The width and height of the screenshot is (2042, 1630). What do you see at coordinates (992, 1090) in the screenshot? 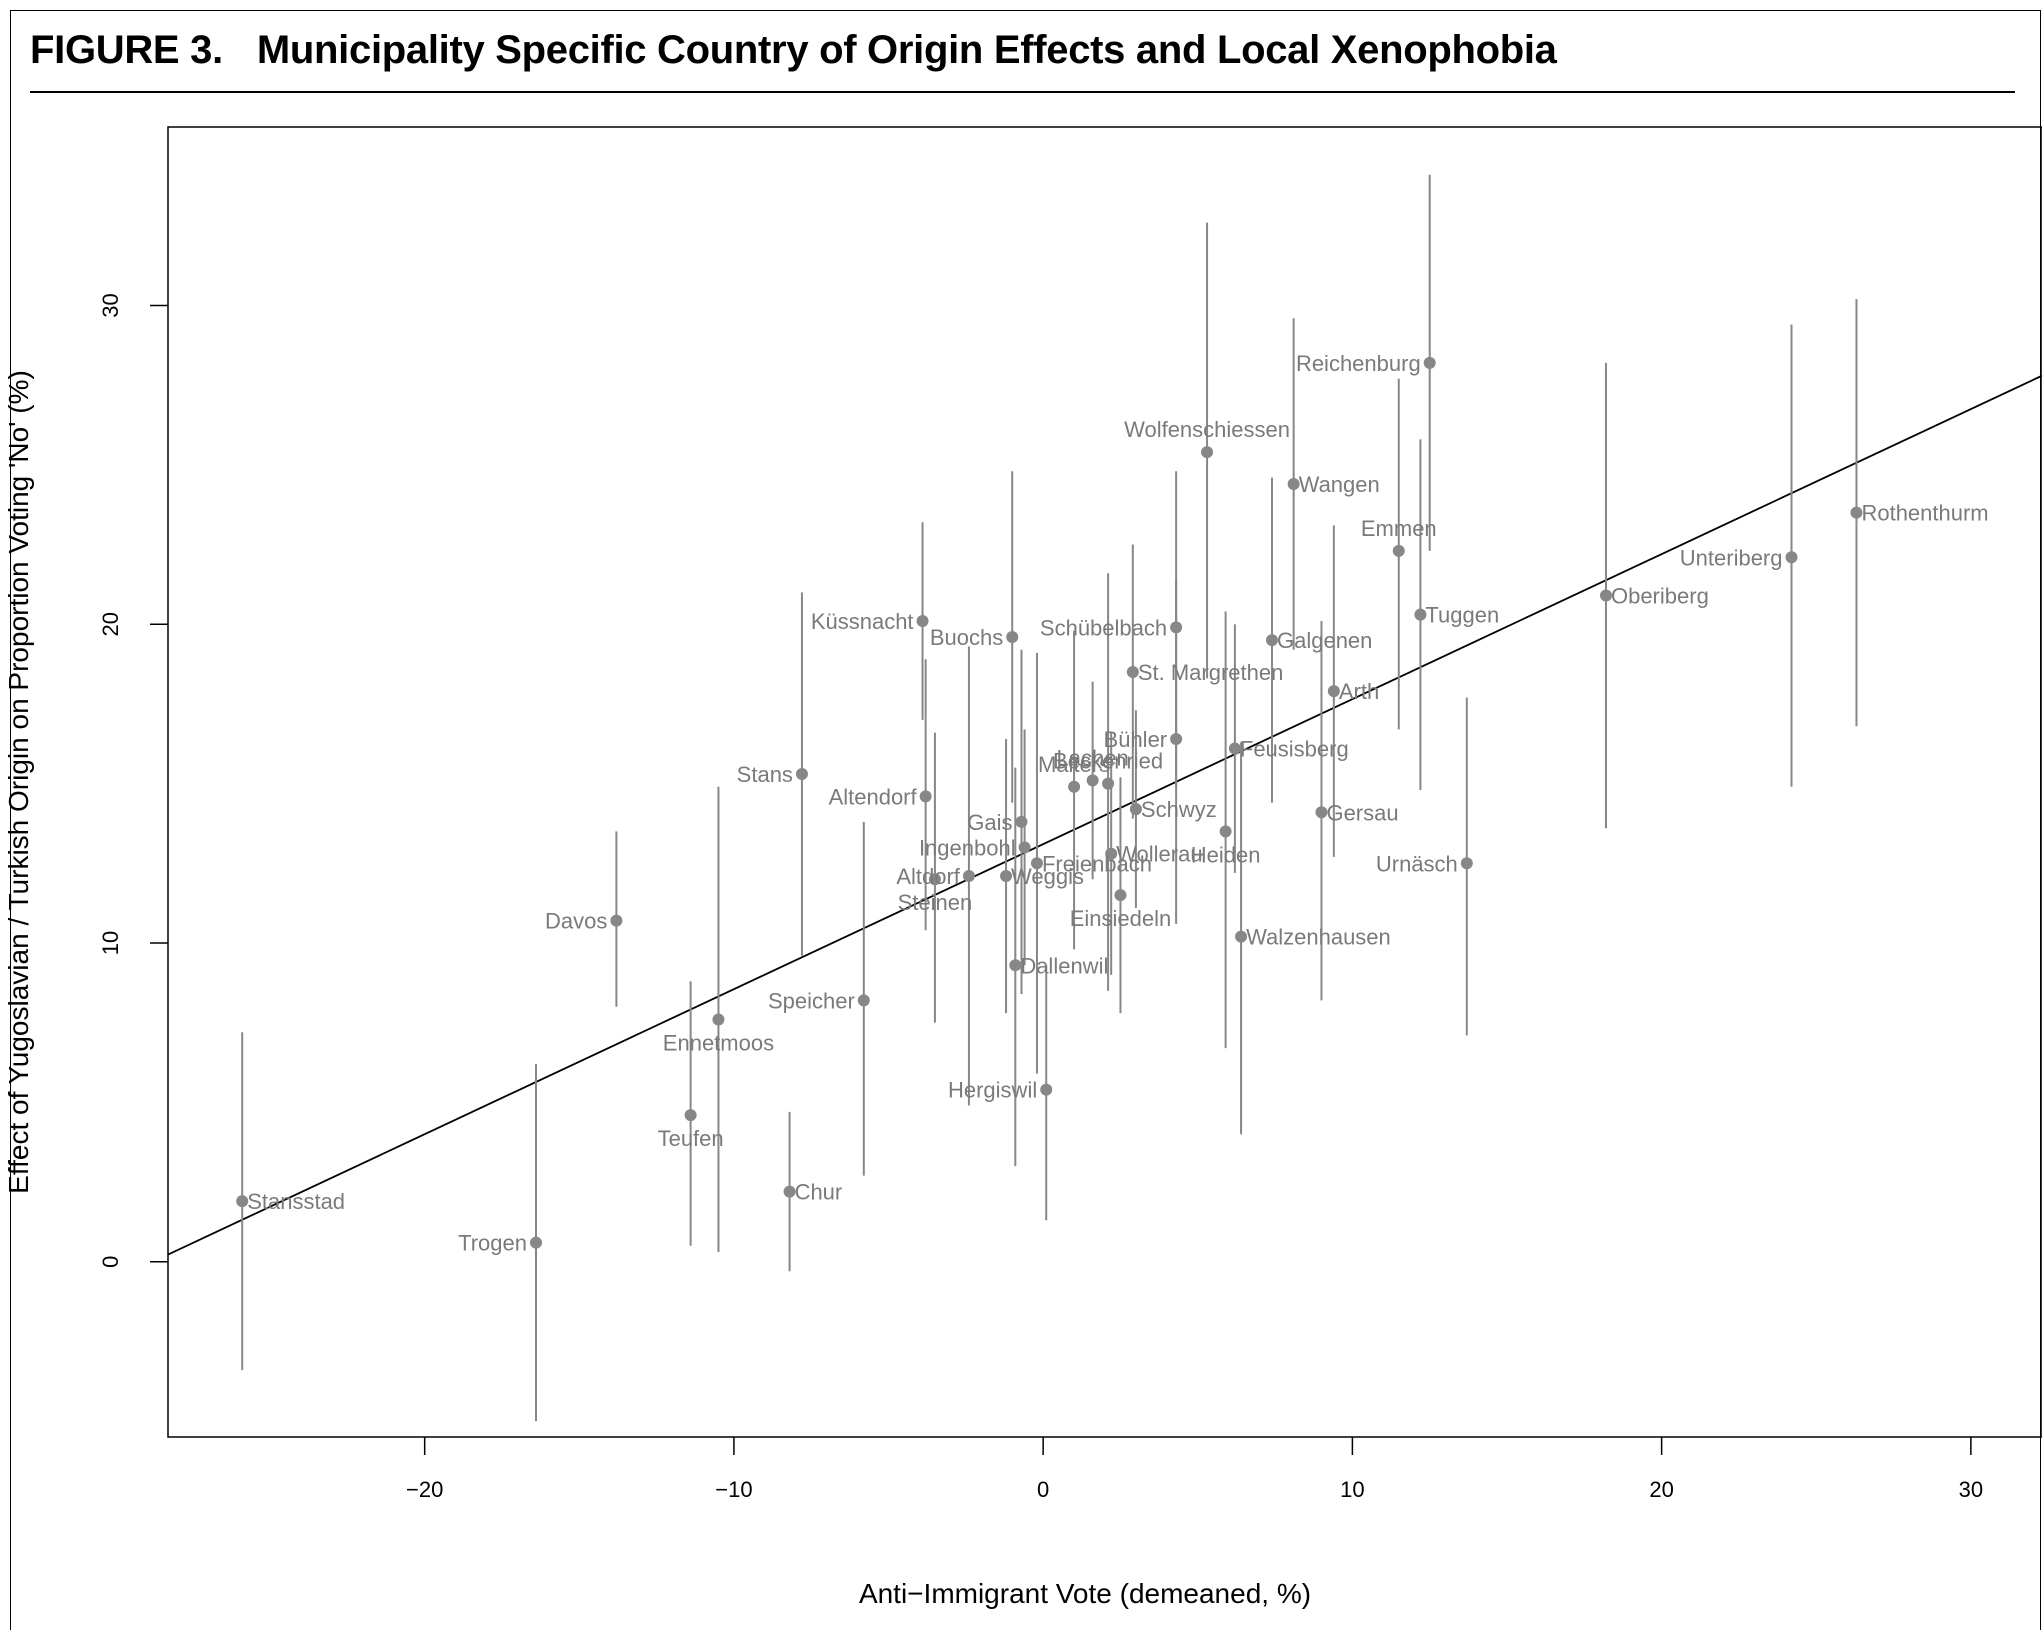
I see `point-label: Hergiswil` at bounding box center [992, 1090].